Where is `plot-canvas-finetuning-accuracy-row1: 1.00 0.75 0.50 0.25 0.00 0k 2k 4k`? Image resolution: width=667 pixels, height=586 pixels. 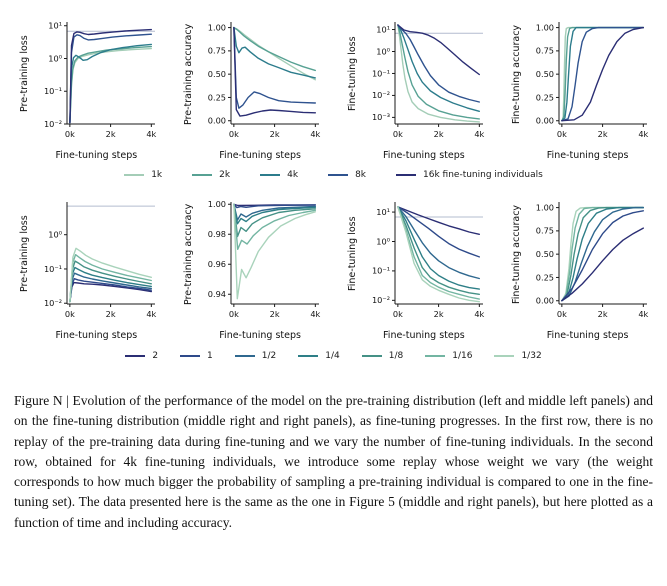 plot-canvas-finetuning-accuracy-row1: 1.00 0.75 0.50 0.25 0.00 0k 2k 4k is located at coordinates (591, 80).